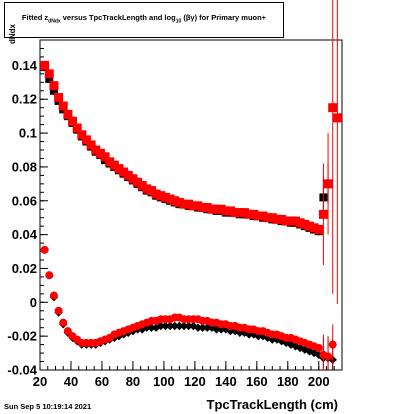 The height and width of the screenshot is (414, 400). What do you see at coordinates (25, 234) in the screenshot?
I see `y-tick-label: 0.04` at bounding box center [25, 234].